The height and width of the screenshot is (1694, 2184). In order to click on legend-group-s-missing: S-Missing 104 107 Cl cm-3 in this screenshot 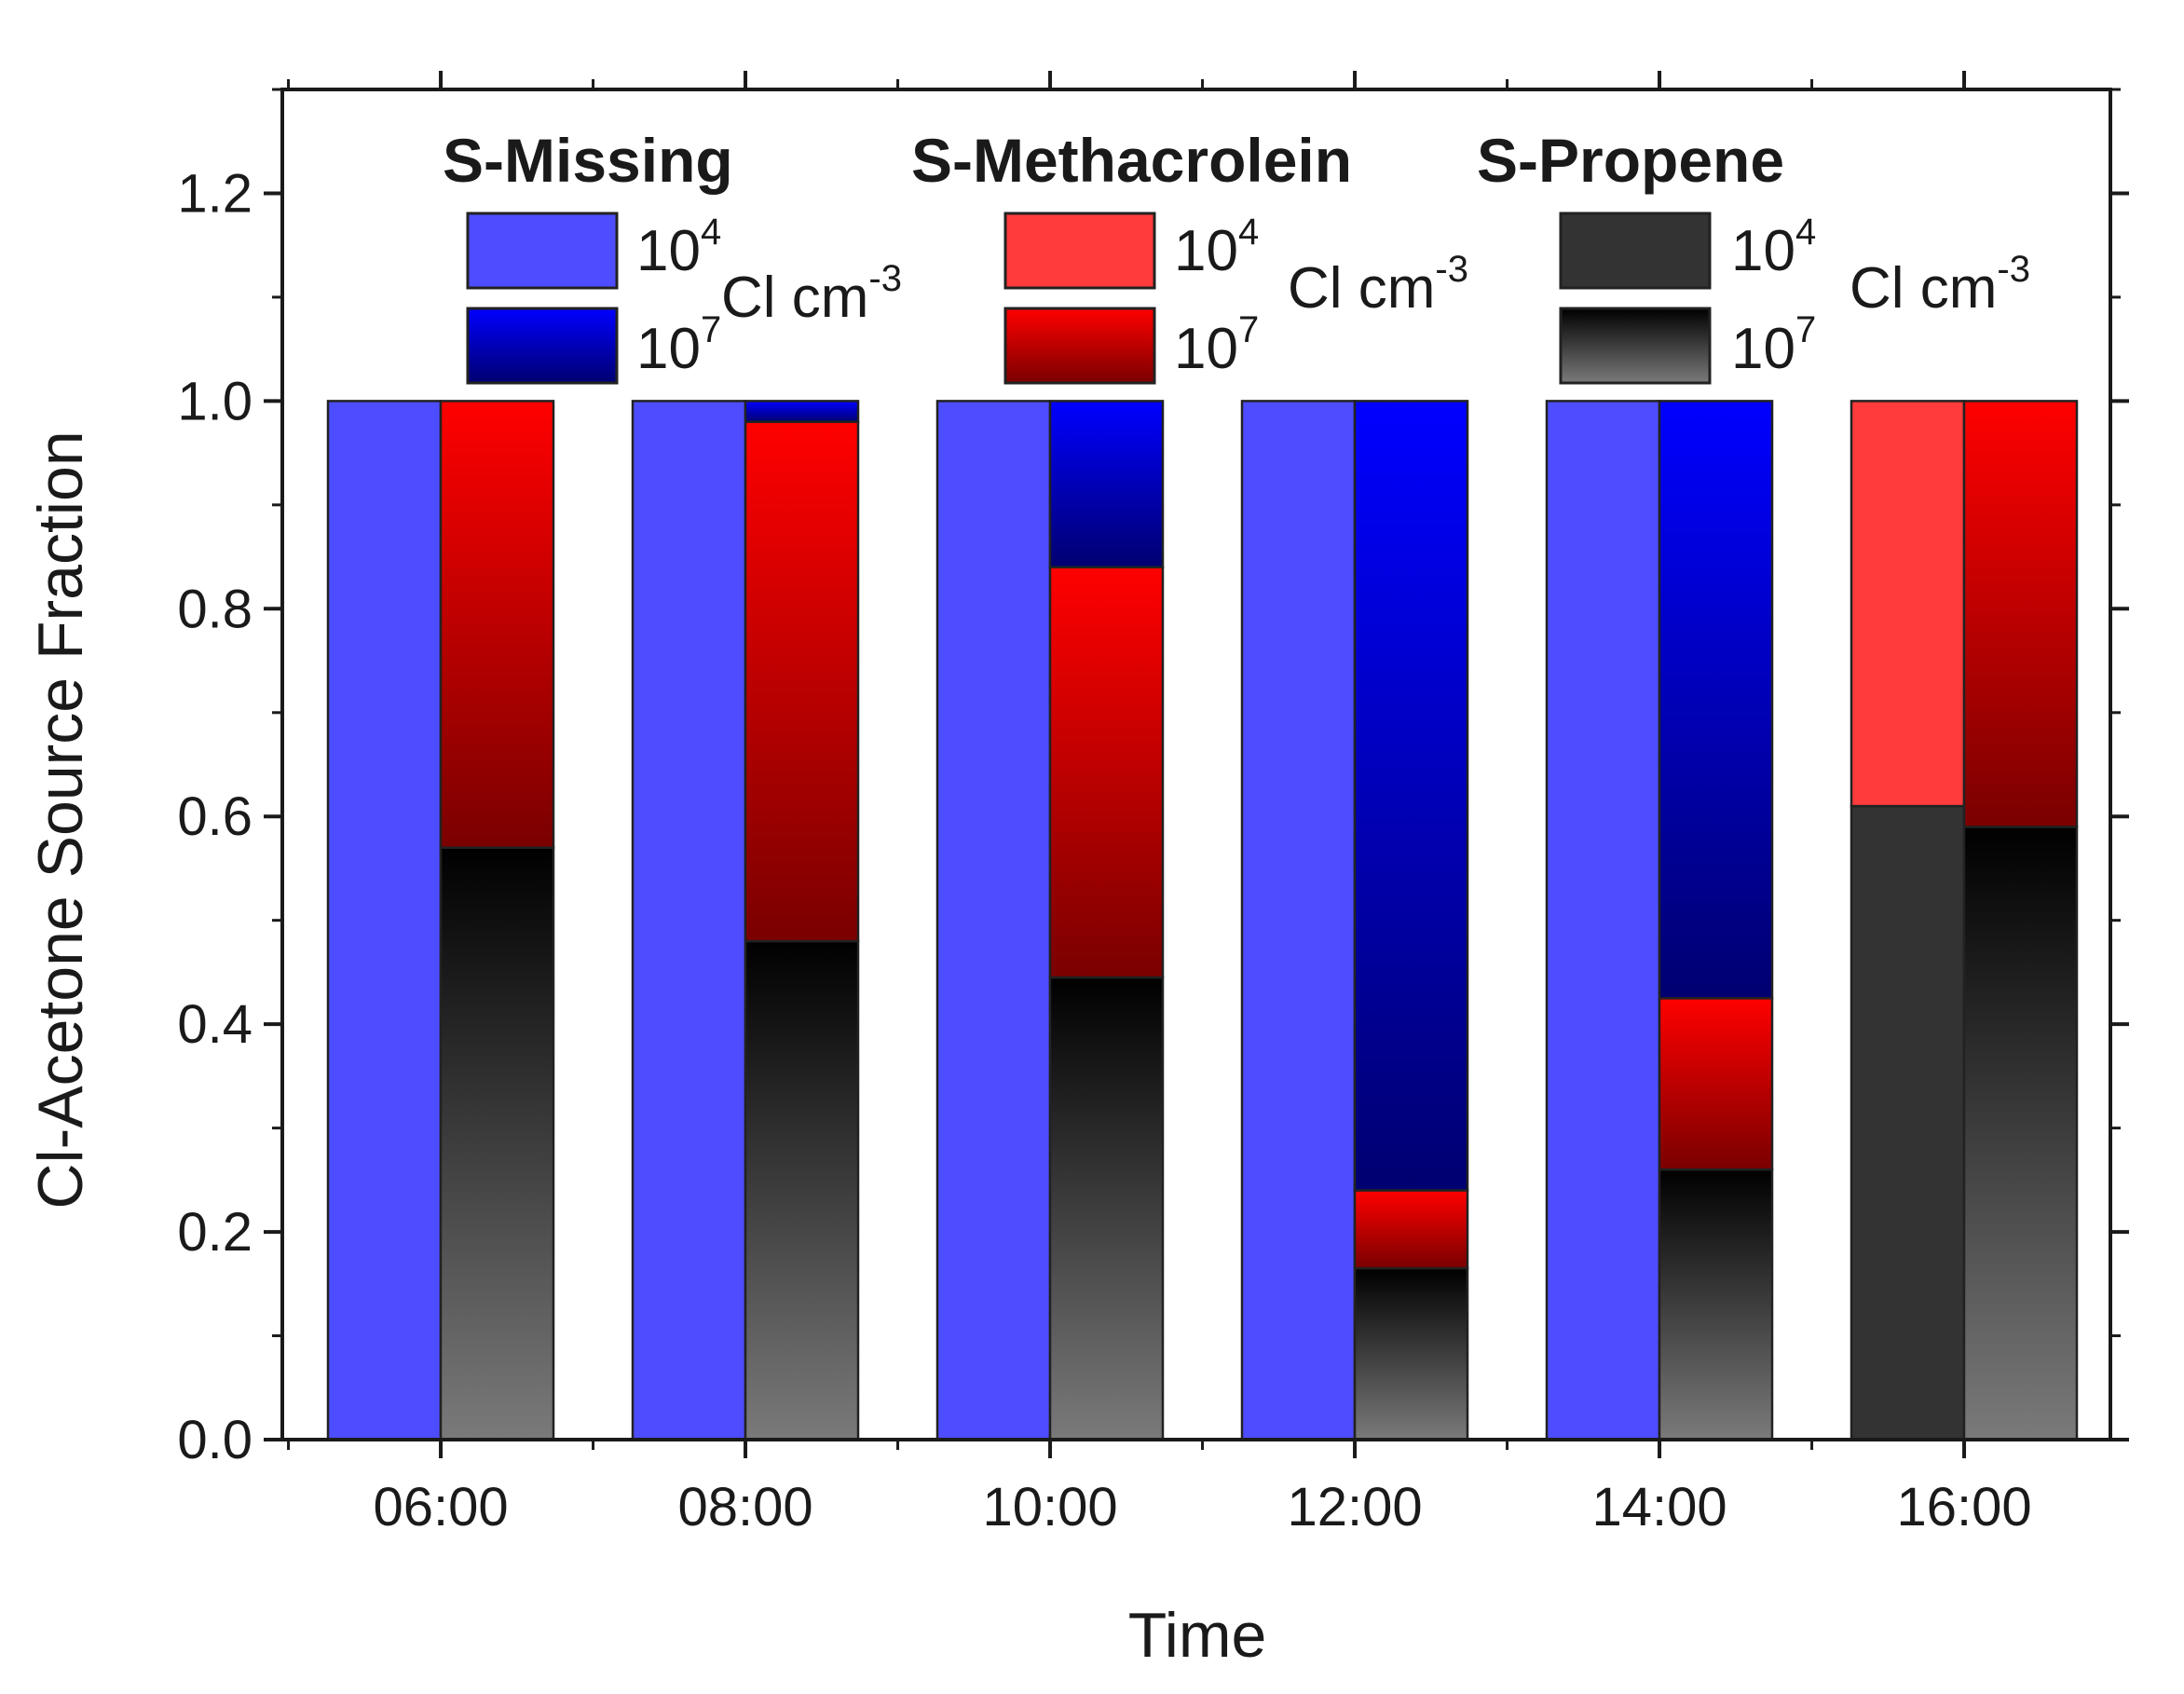, I will do `click(672, 255)`.